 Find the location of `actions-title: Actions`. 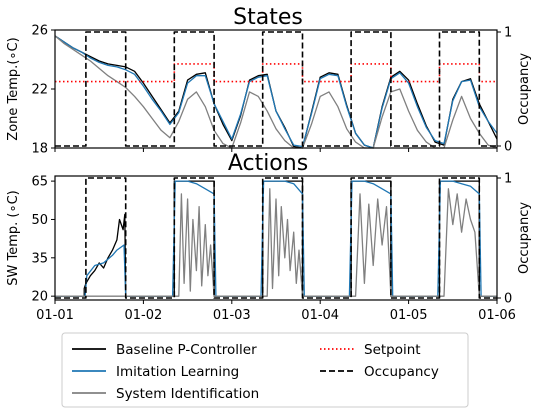

actions-title: Actions is located at coordinates (268, 163).